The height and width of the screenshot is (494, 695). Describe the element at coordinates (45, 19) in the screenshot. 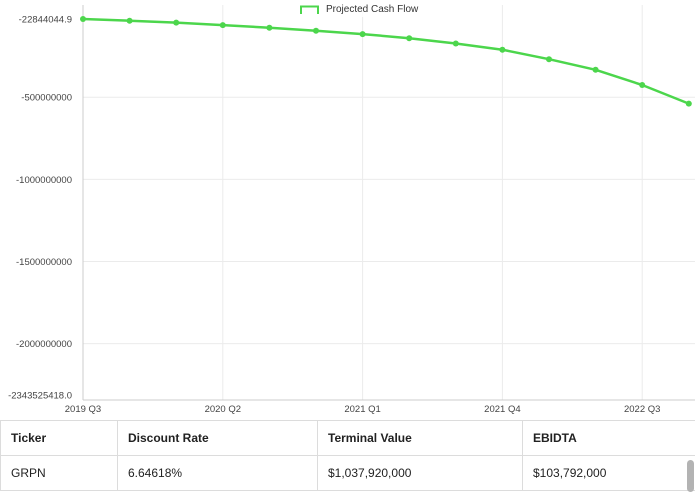

I see `y-axis-label: -22844044.9` at that location.